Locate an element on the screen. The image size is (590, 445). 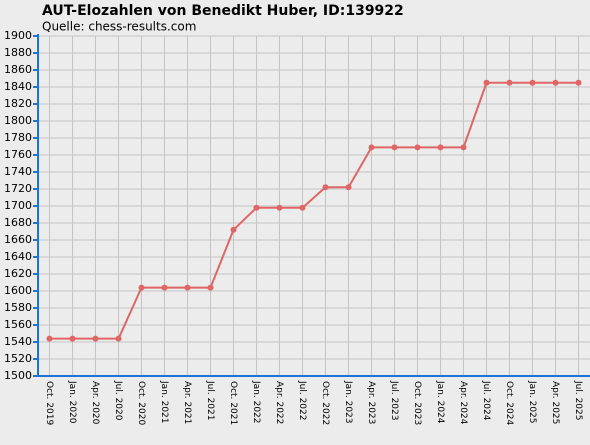
chart-subtitle: Quelle: chess-results.com is located at coordinates (119, 27).